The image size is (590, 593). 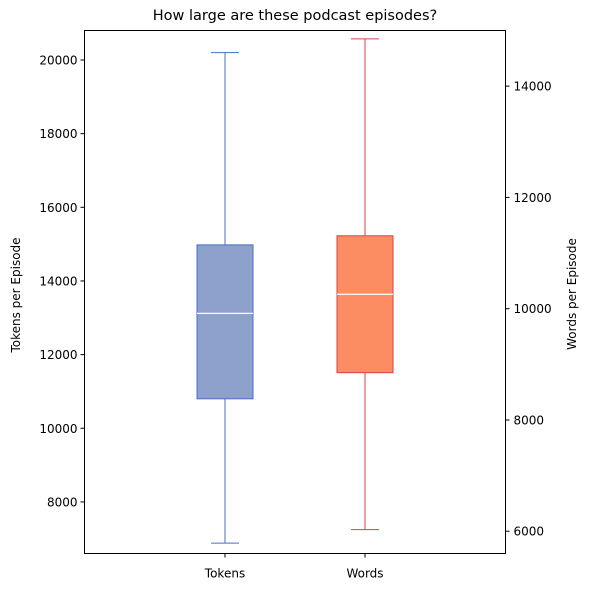 What do you see at coordinates (224, 574) in the screenshot?
I see `x-axis-tick-label-tokens: Tokens` at bounding box center [224, 574].